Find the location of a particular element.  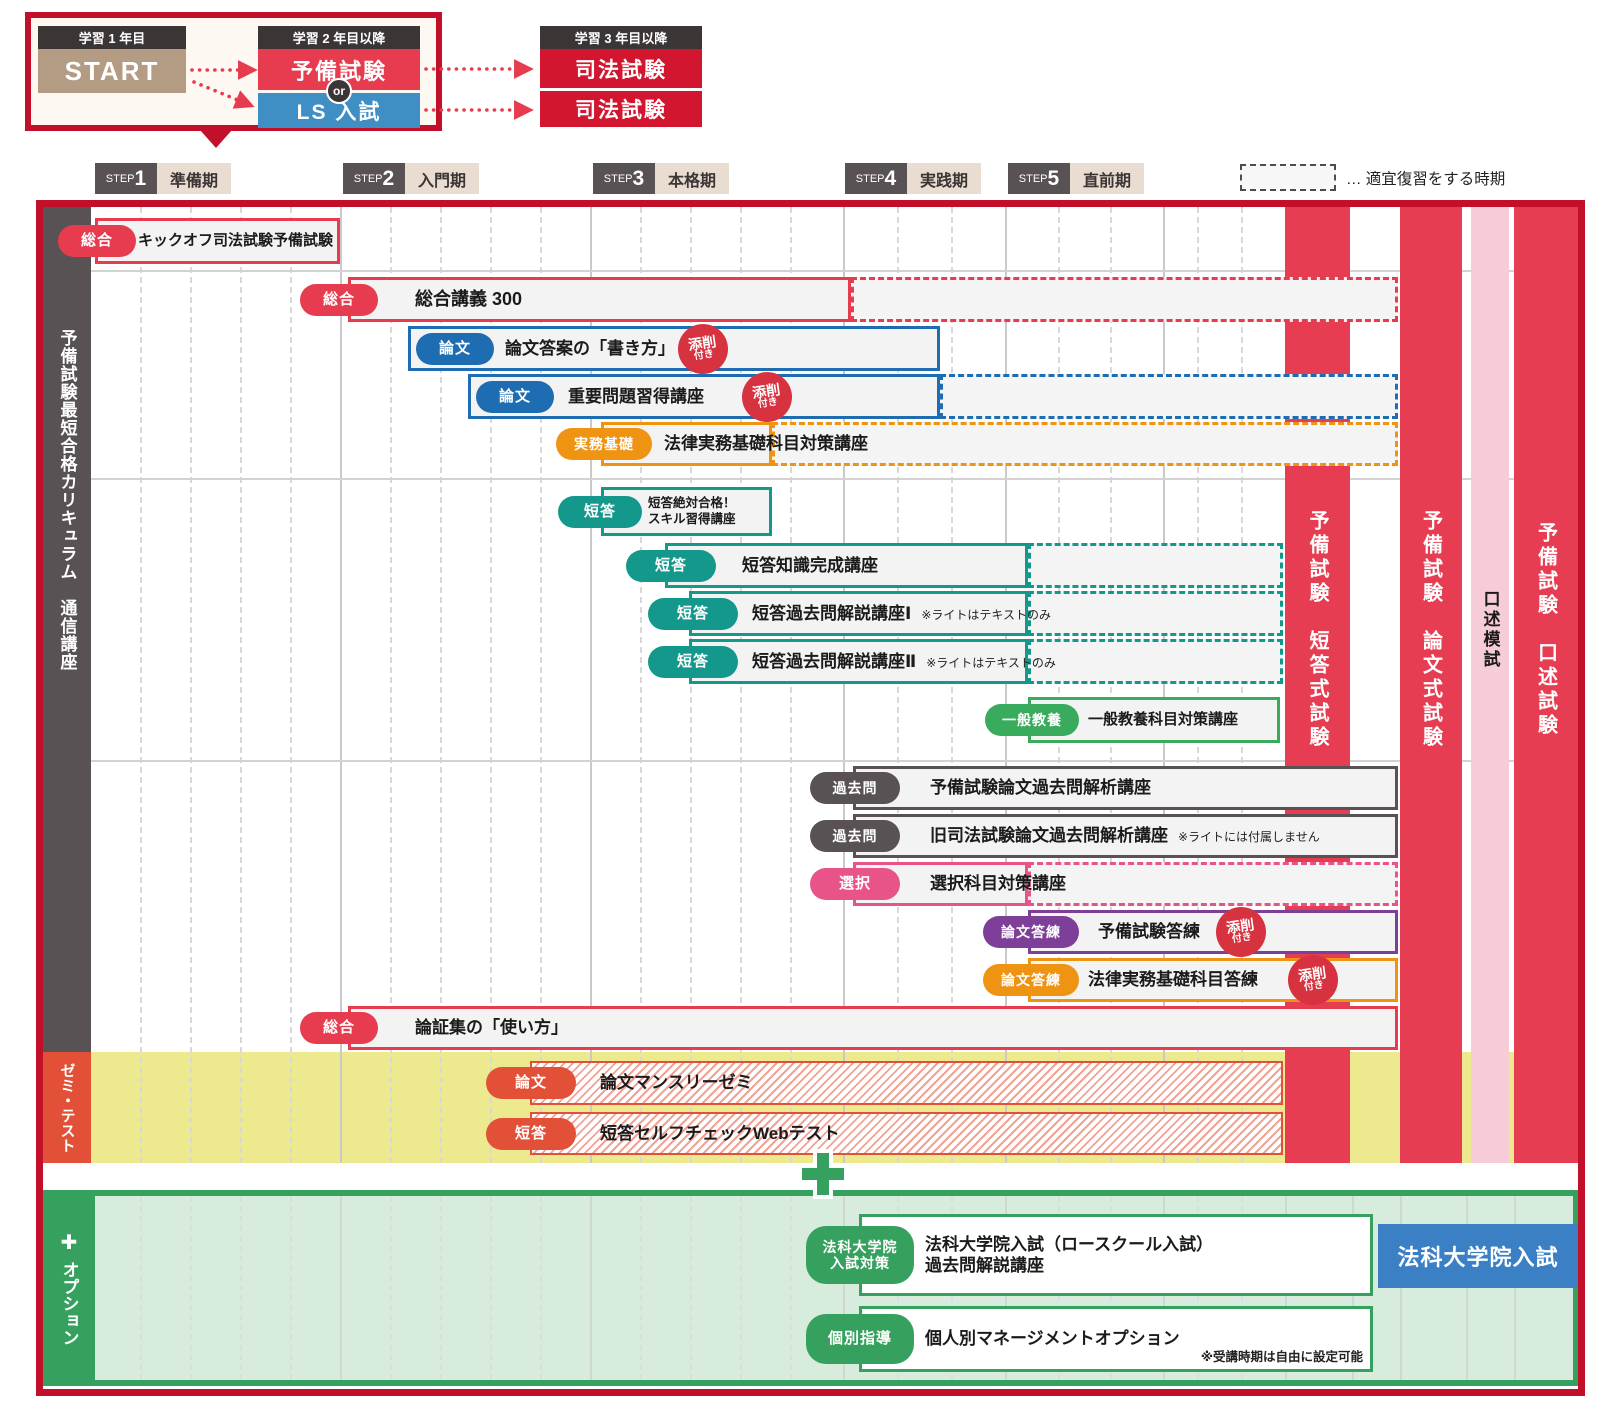

legend-note: … 適宜復習をする時期 is located at coordinates (1426, 179).